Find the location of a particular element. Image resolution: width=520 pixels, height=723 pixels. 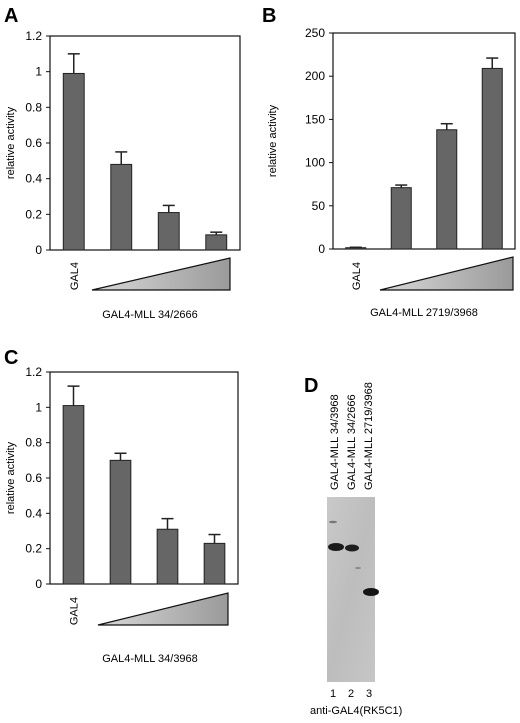

panel-letter-c: C is located at coordinates (11, 358).